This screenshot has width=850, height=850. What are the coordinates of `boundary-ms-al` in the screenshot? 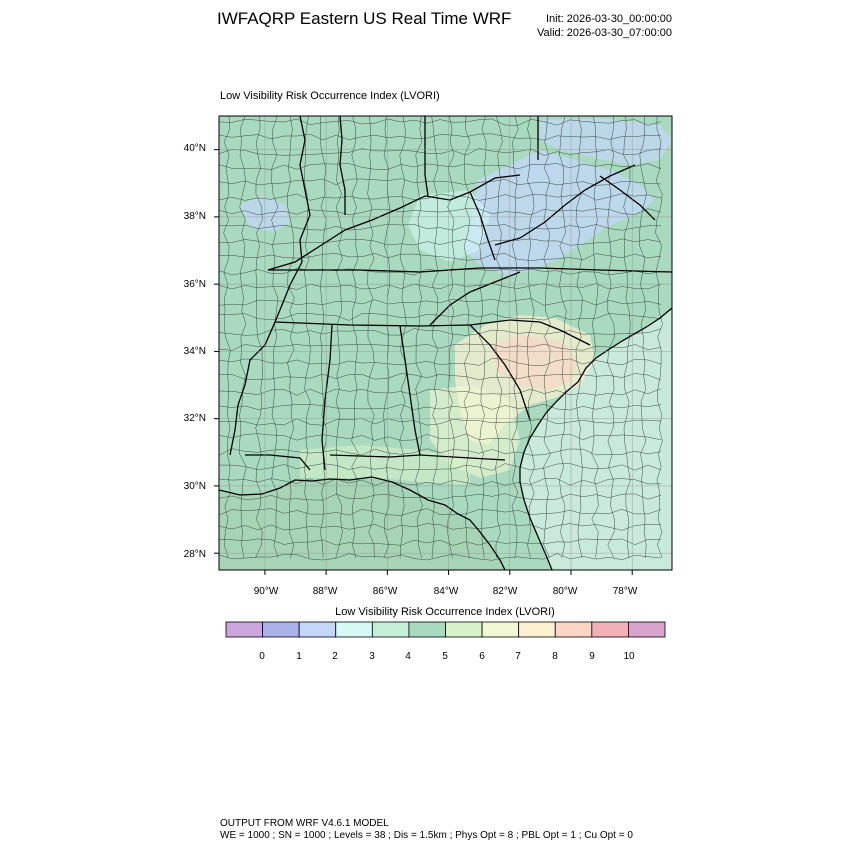 It's located at (327, 397).